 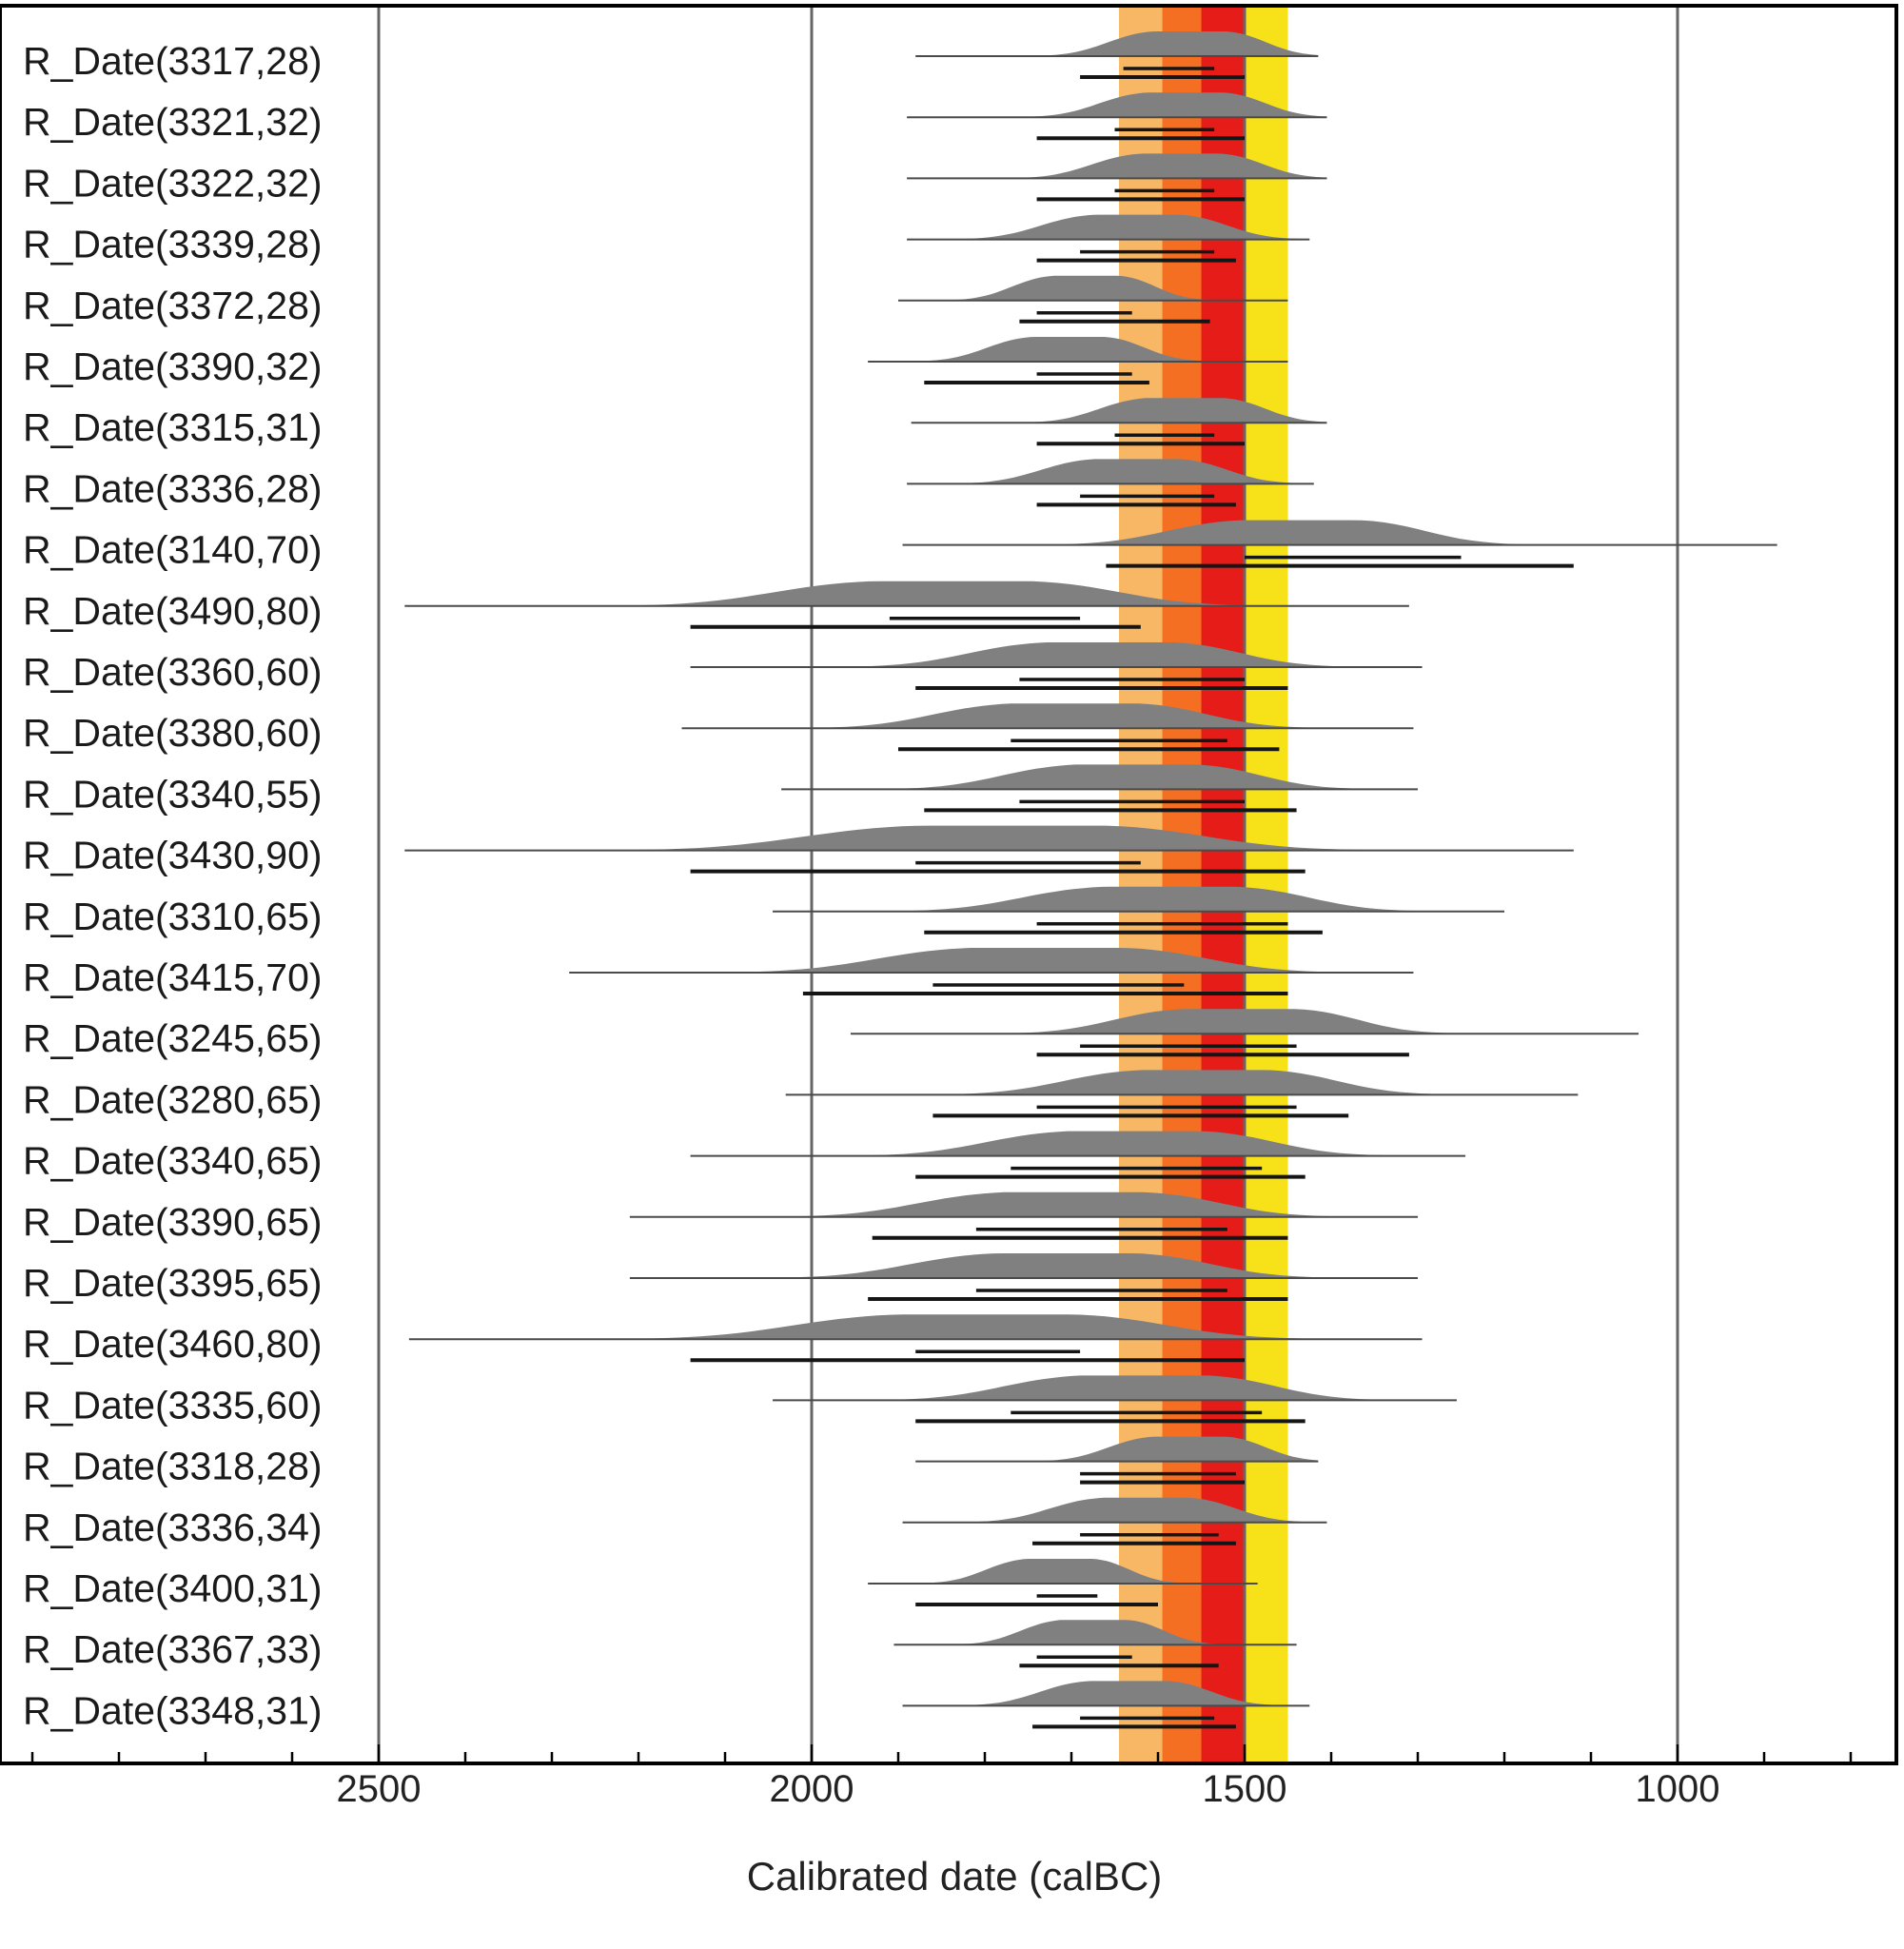 What do you see at coordinates (173, 122) in the screenshot?
I see `row-label: R_Date(3321,32)` at bounding box center [173, 122].